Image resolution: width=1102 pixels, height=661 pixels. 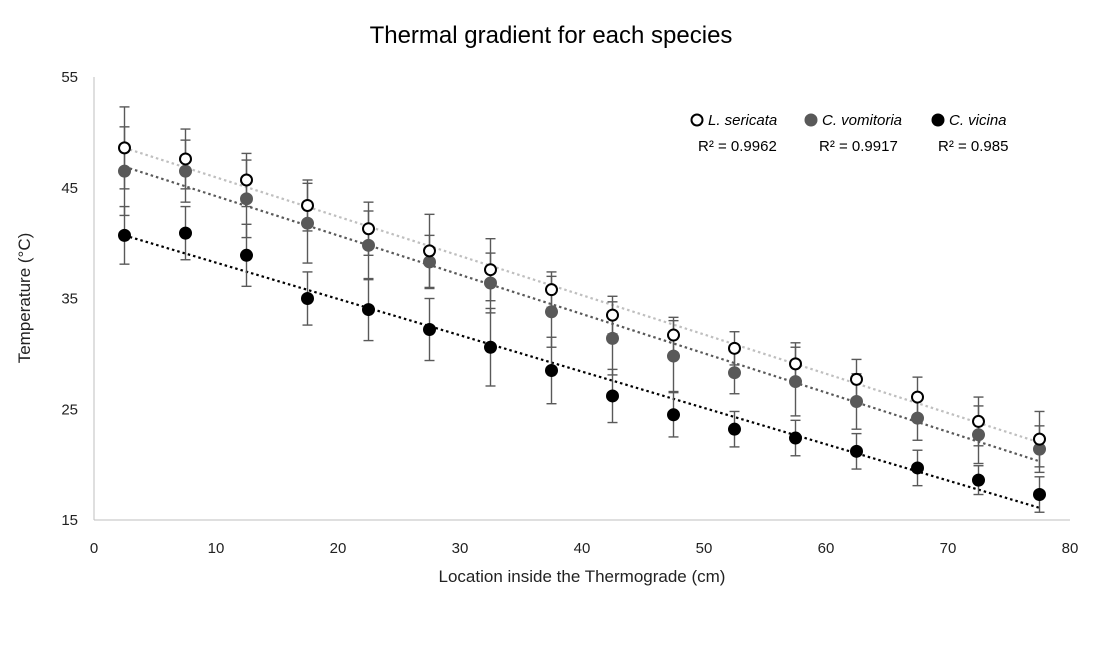 I want to click on x-tick-label: 0, so click(x=94, y=548).